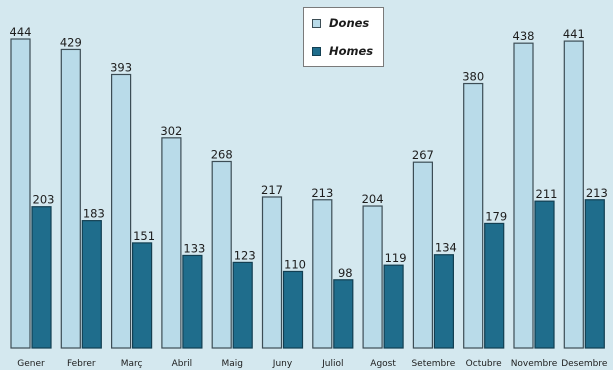 The height and width of the screenshot is (370, 613). Describe the element at coordinates (282, 364) in the screenshot. I see `category-label-5: Juny` at that location.